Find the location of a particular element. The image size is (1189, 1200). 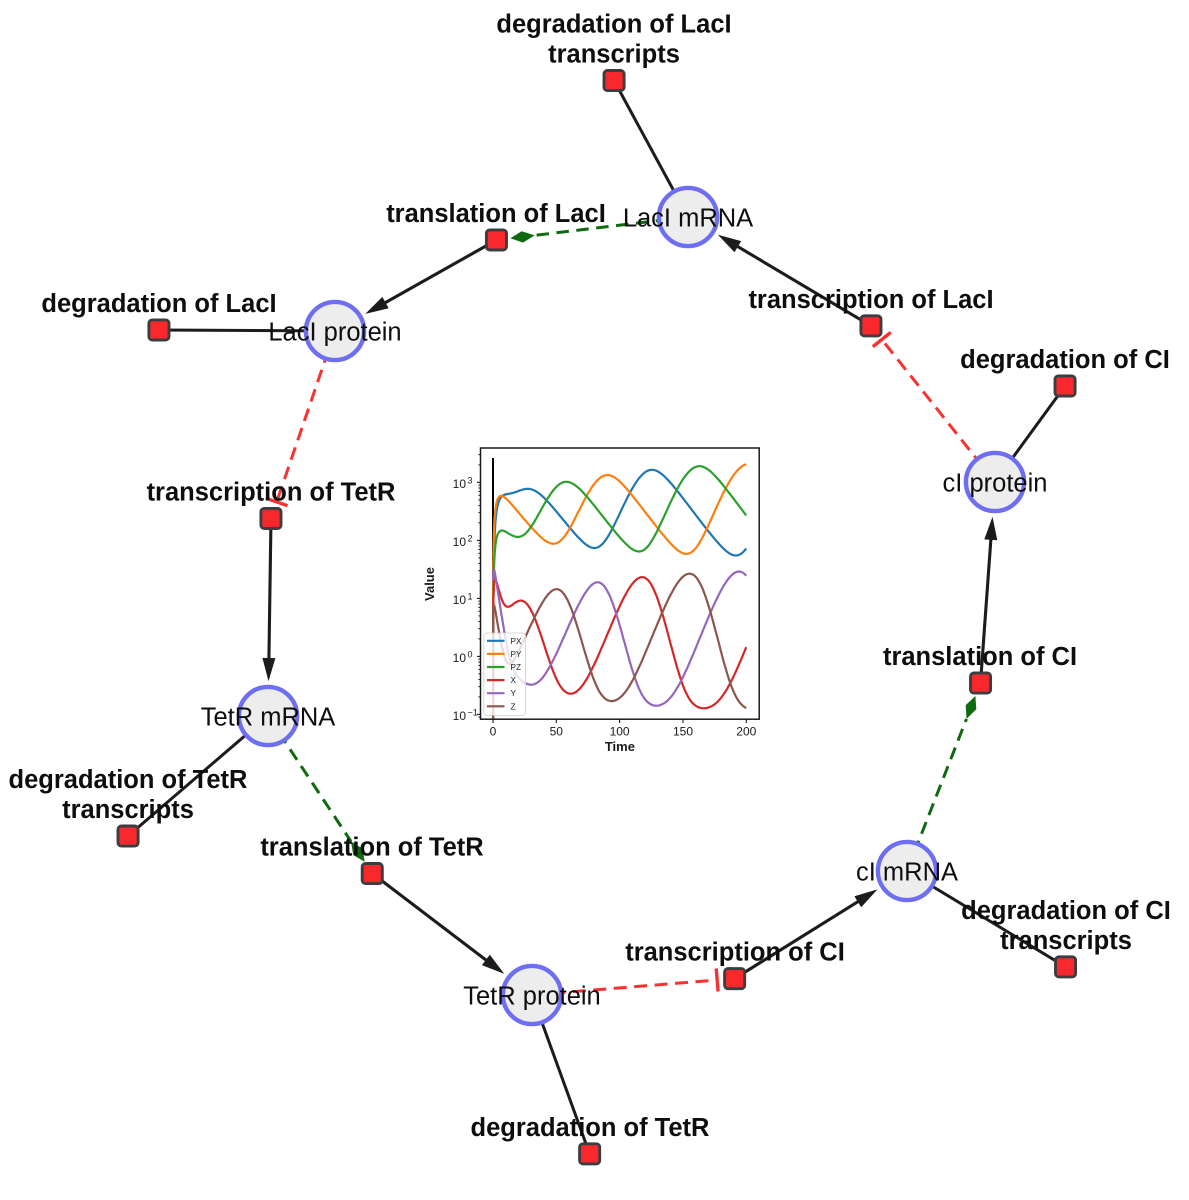

svg-text: 100 is located at coordinates (620, 732).